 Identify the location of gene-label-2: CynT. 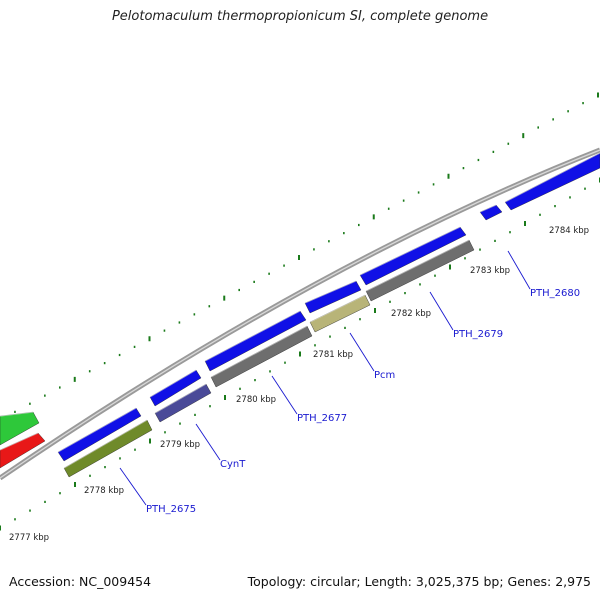
(233, 464).